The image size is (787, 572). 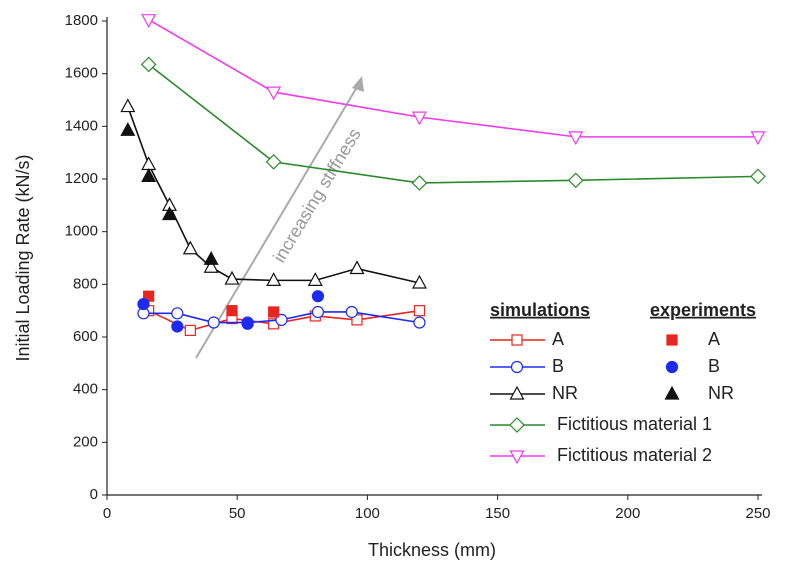 I want to click on legend-title: experiments, so click(x=703, y=310).